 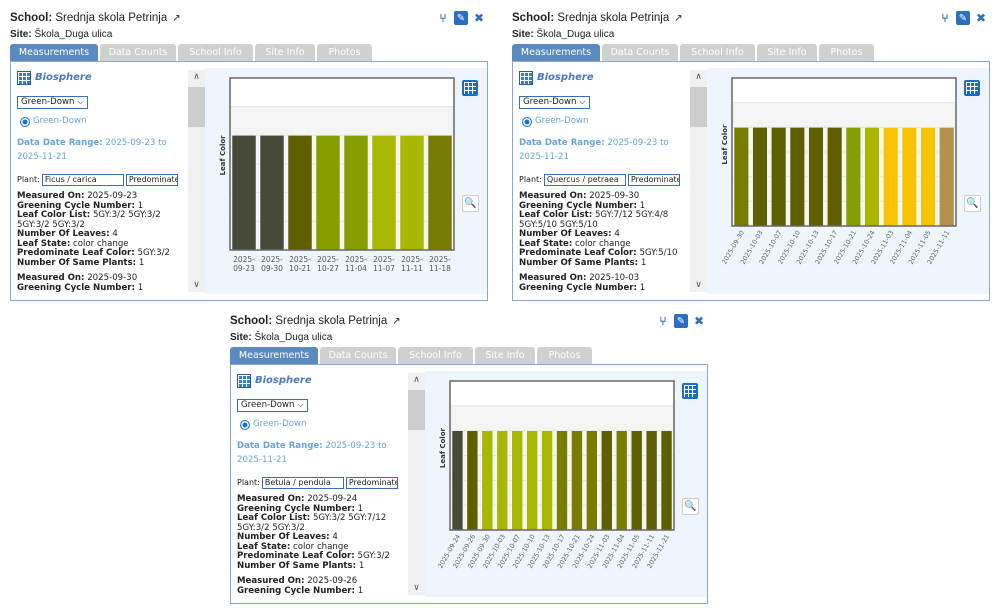 What do you see at coordinates (412, 268) in the screenshot?
I see `x-tick-label: 11-11` at bounding box center [412, 268].